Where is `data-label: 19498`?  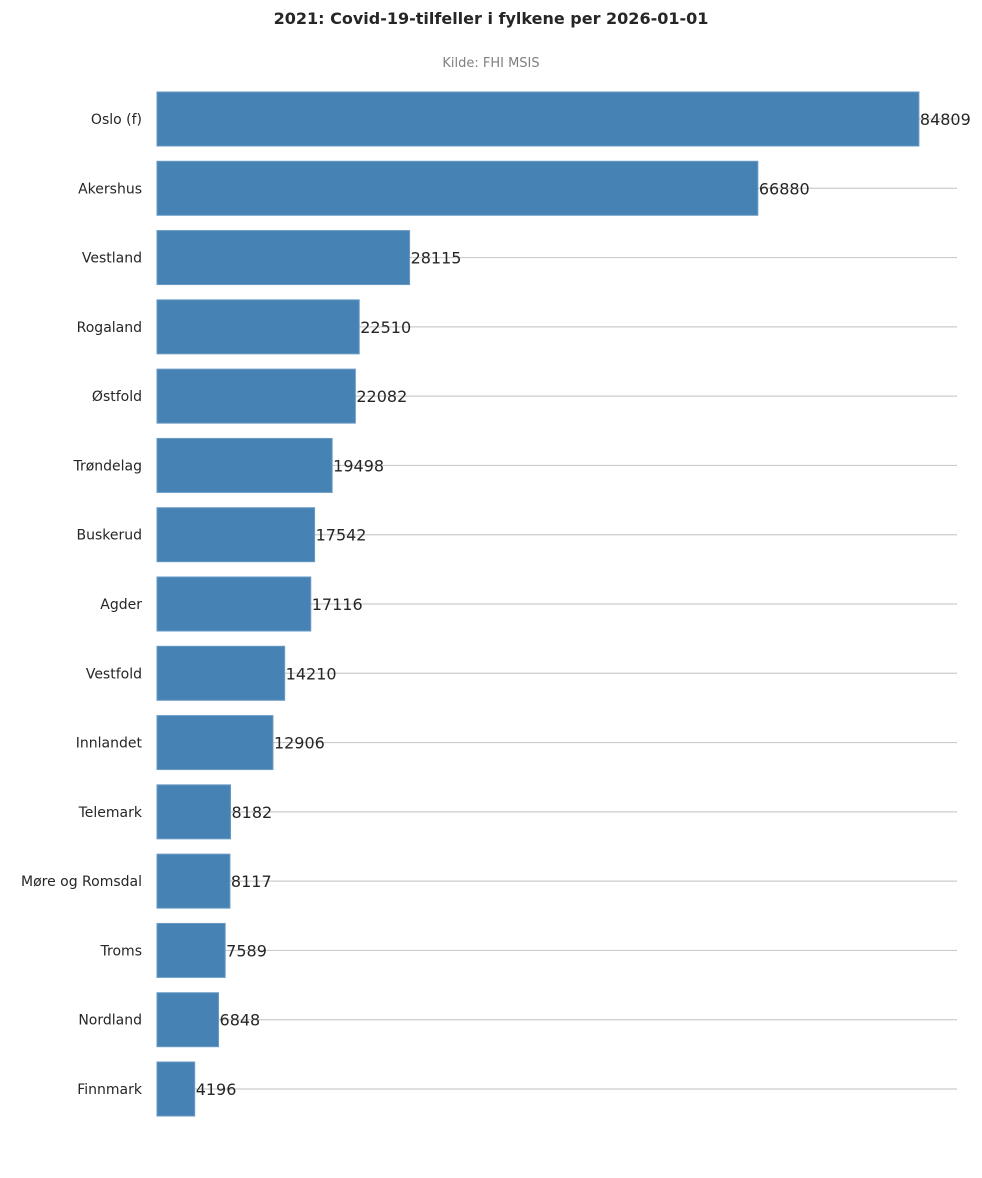
data-label: 19498 is located at coordinates (358, 465).